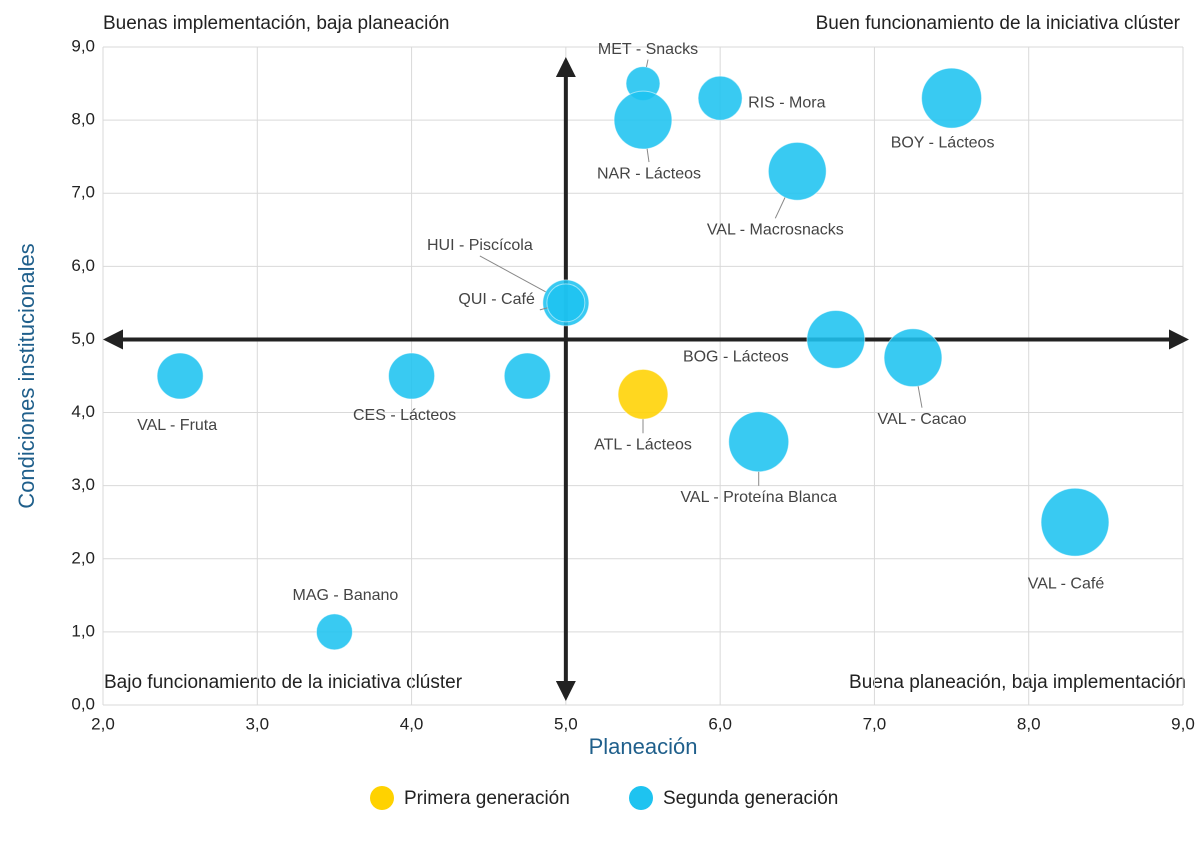 The height and width of the screenshot is (841, 1196). What do you see at coordinates (648, 49) in the screenshot?
I see `point-label: MET - Snacks` at bounding box center [648, 49].